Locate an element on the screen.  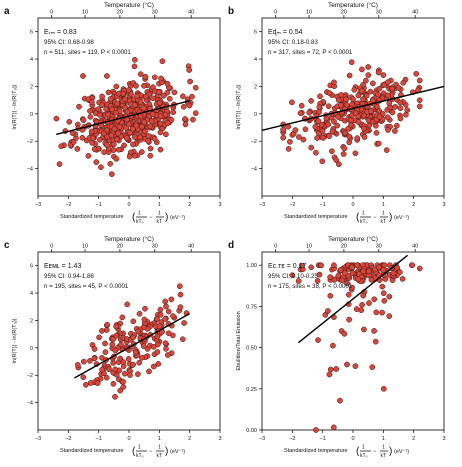
panel-letter: b is located at coordinates (231, 11).